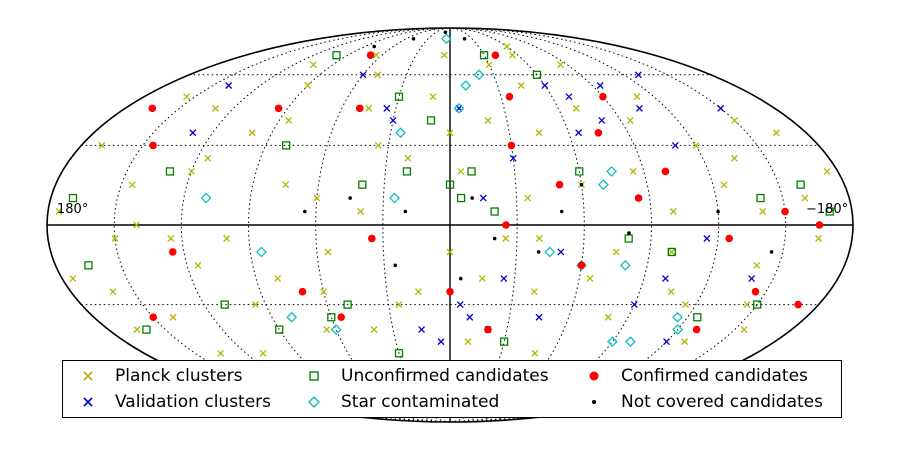  I want to click on legend-label-planck: Planck clusters, so click(179, 376).